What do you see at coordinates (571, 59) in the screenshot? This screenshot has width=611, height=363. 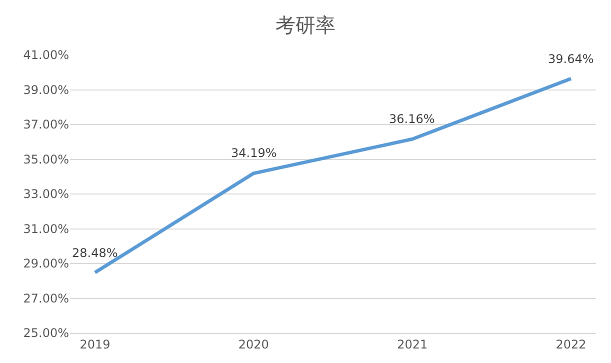 I see `data-label: 39.64%` at bounding box center [571, 59].